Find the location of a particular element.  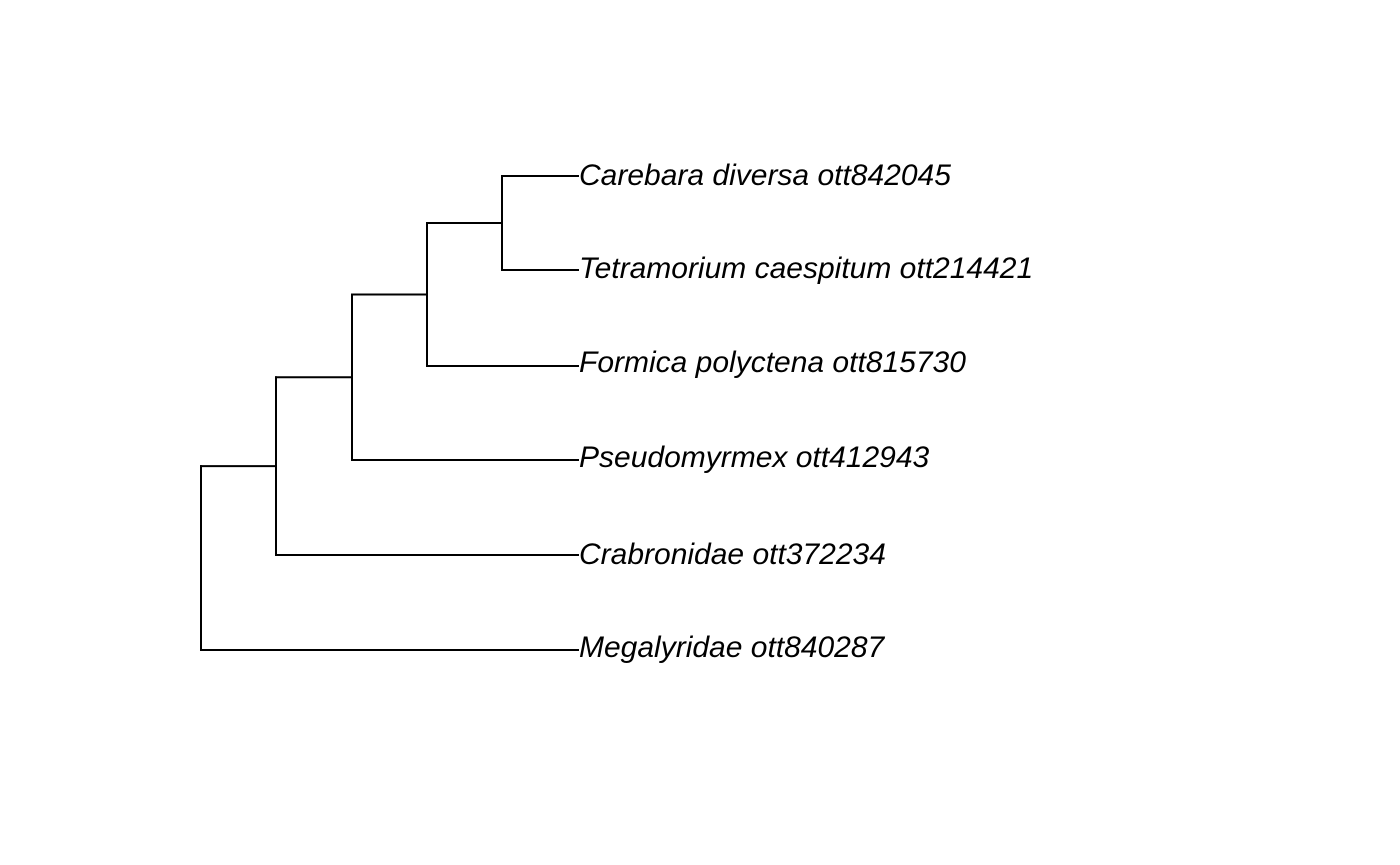

tip-label-carebara-diversa: Carebara diversa ott842045 is located at coordinates (765, 175).